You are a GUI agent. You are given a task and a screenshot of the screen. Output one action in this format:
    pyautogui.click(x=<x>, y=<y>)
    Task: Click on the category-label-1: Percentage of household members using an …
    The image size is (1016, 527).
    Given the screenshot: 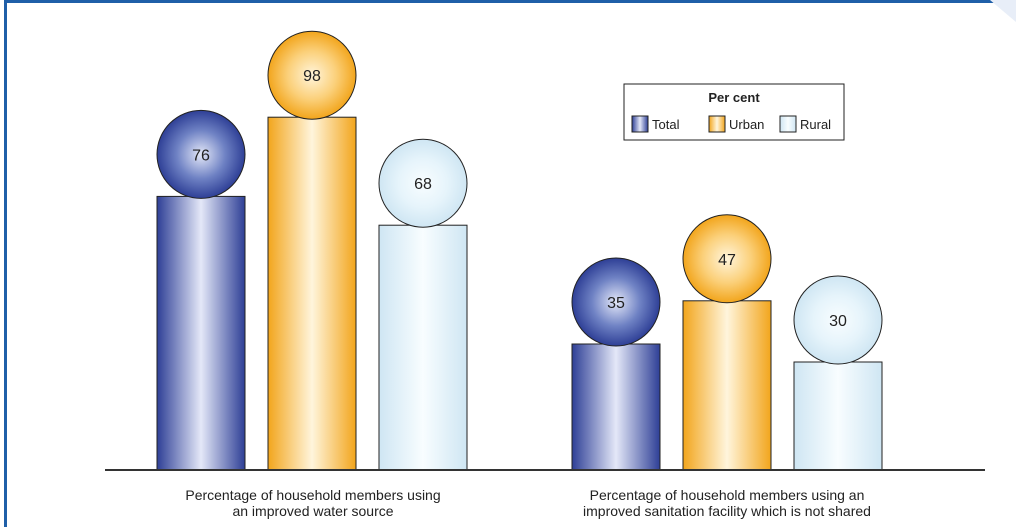 What is the action you would take?
    pyautogui.click(x=312, y=503)
    